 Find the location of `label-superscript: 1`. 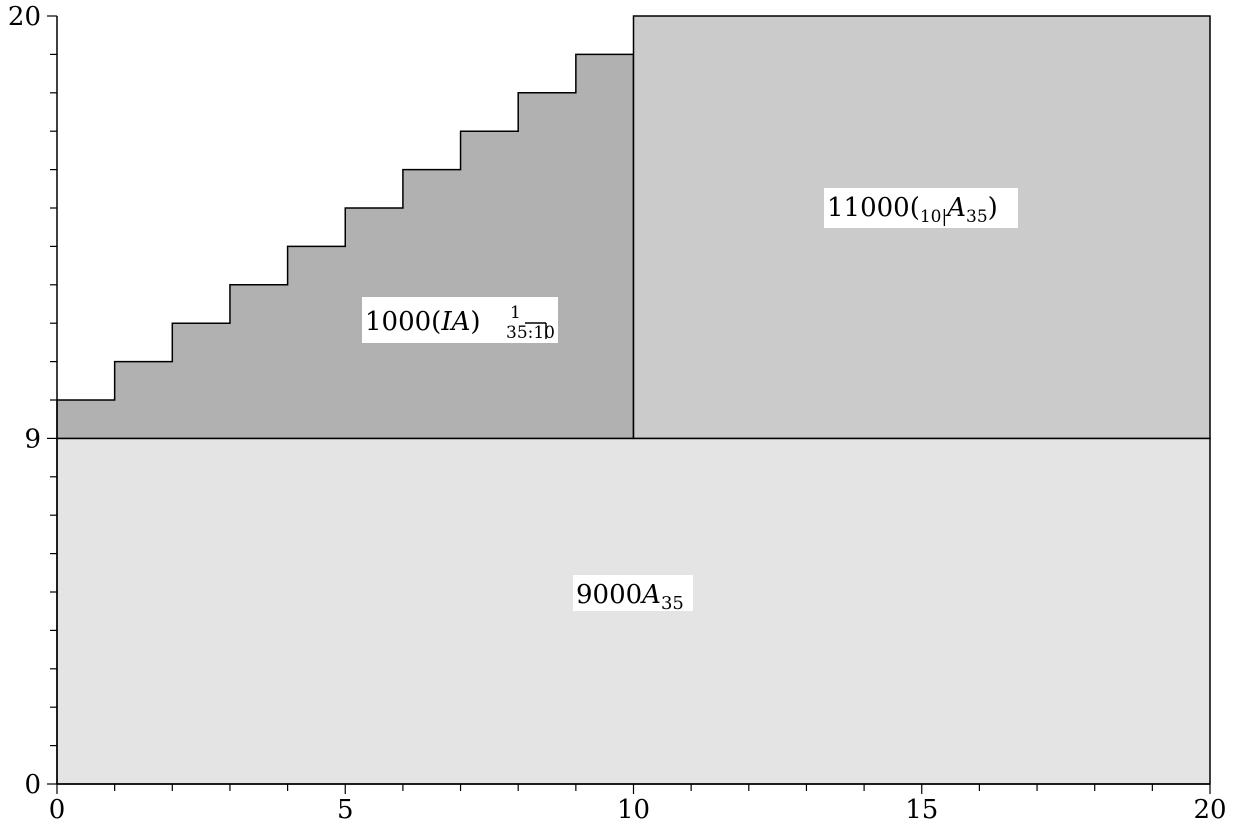

label-superscript: 1 is located at coordinates (515, 313).